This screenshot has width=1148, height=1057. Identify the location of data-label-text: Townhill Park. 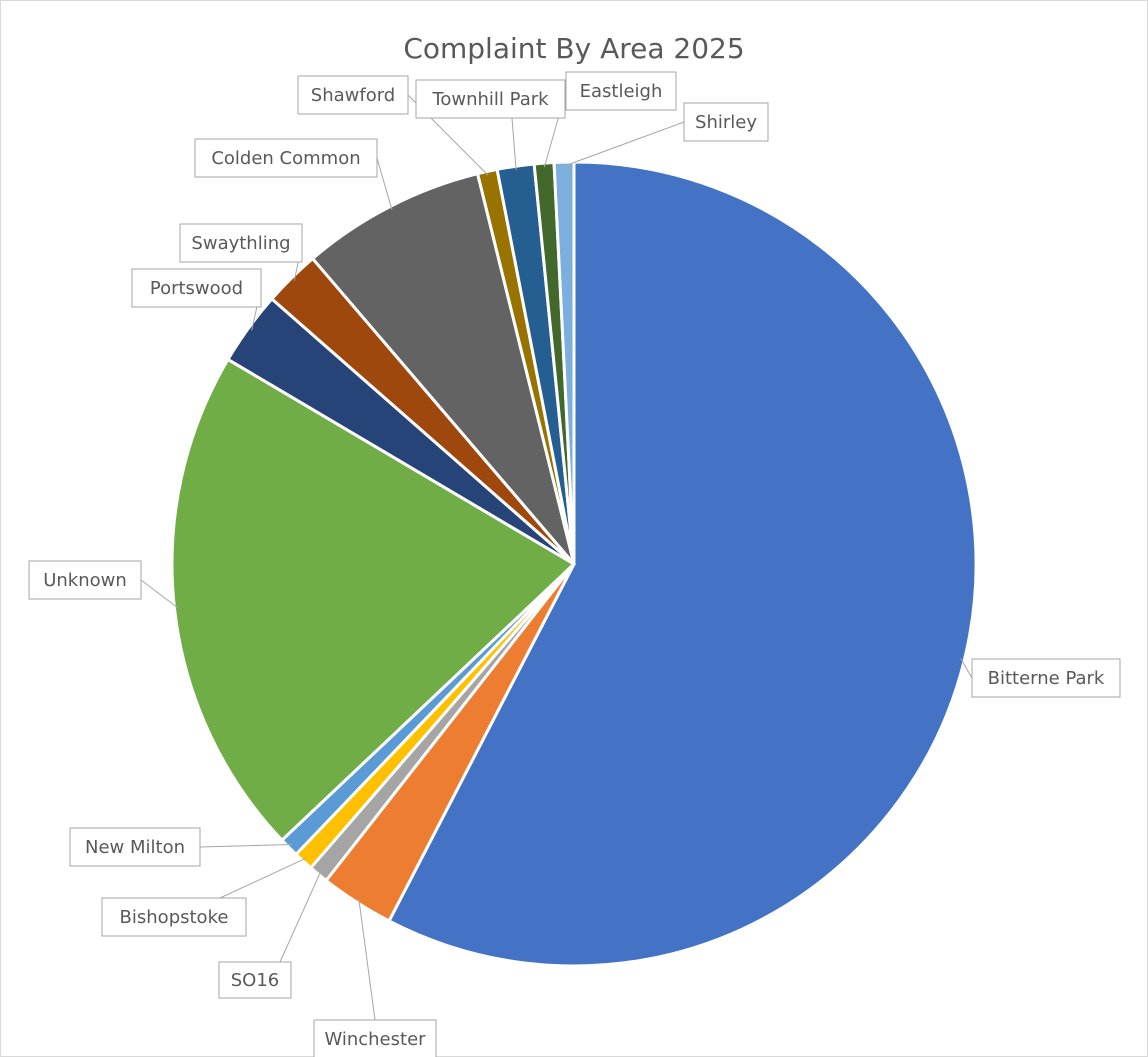
(490, 99).